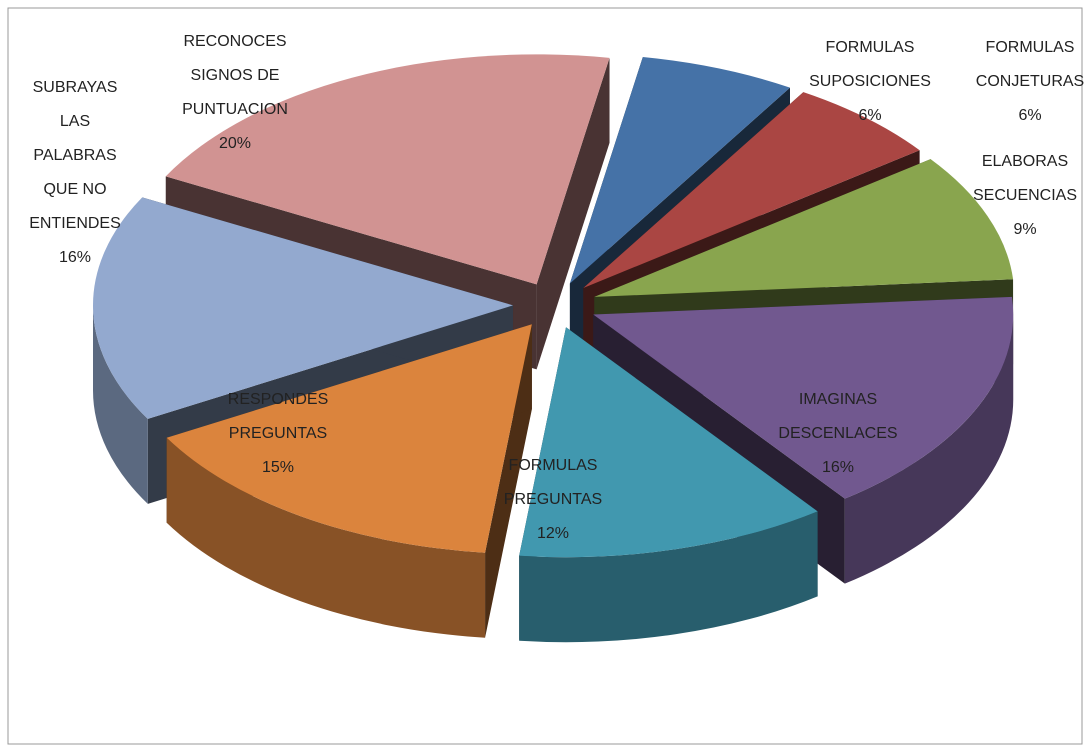 This screenshot has width=1091, height=751. Describe the element at coordinates (278, 416) in the screenshot. I see `slice-label: RESPONDES PREGUNTAS` at that location.